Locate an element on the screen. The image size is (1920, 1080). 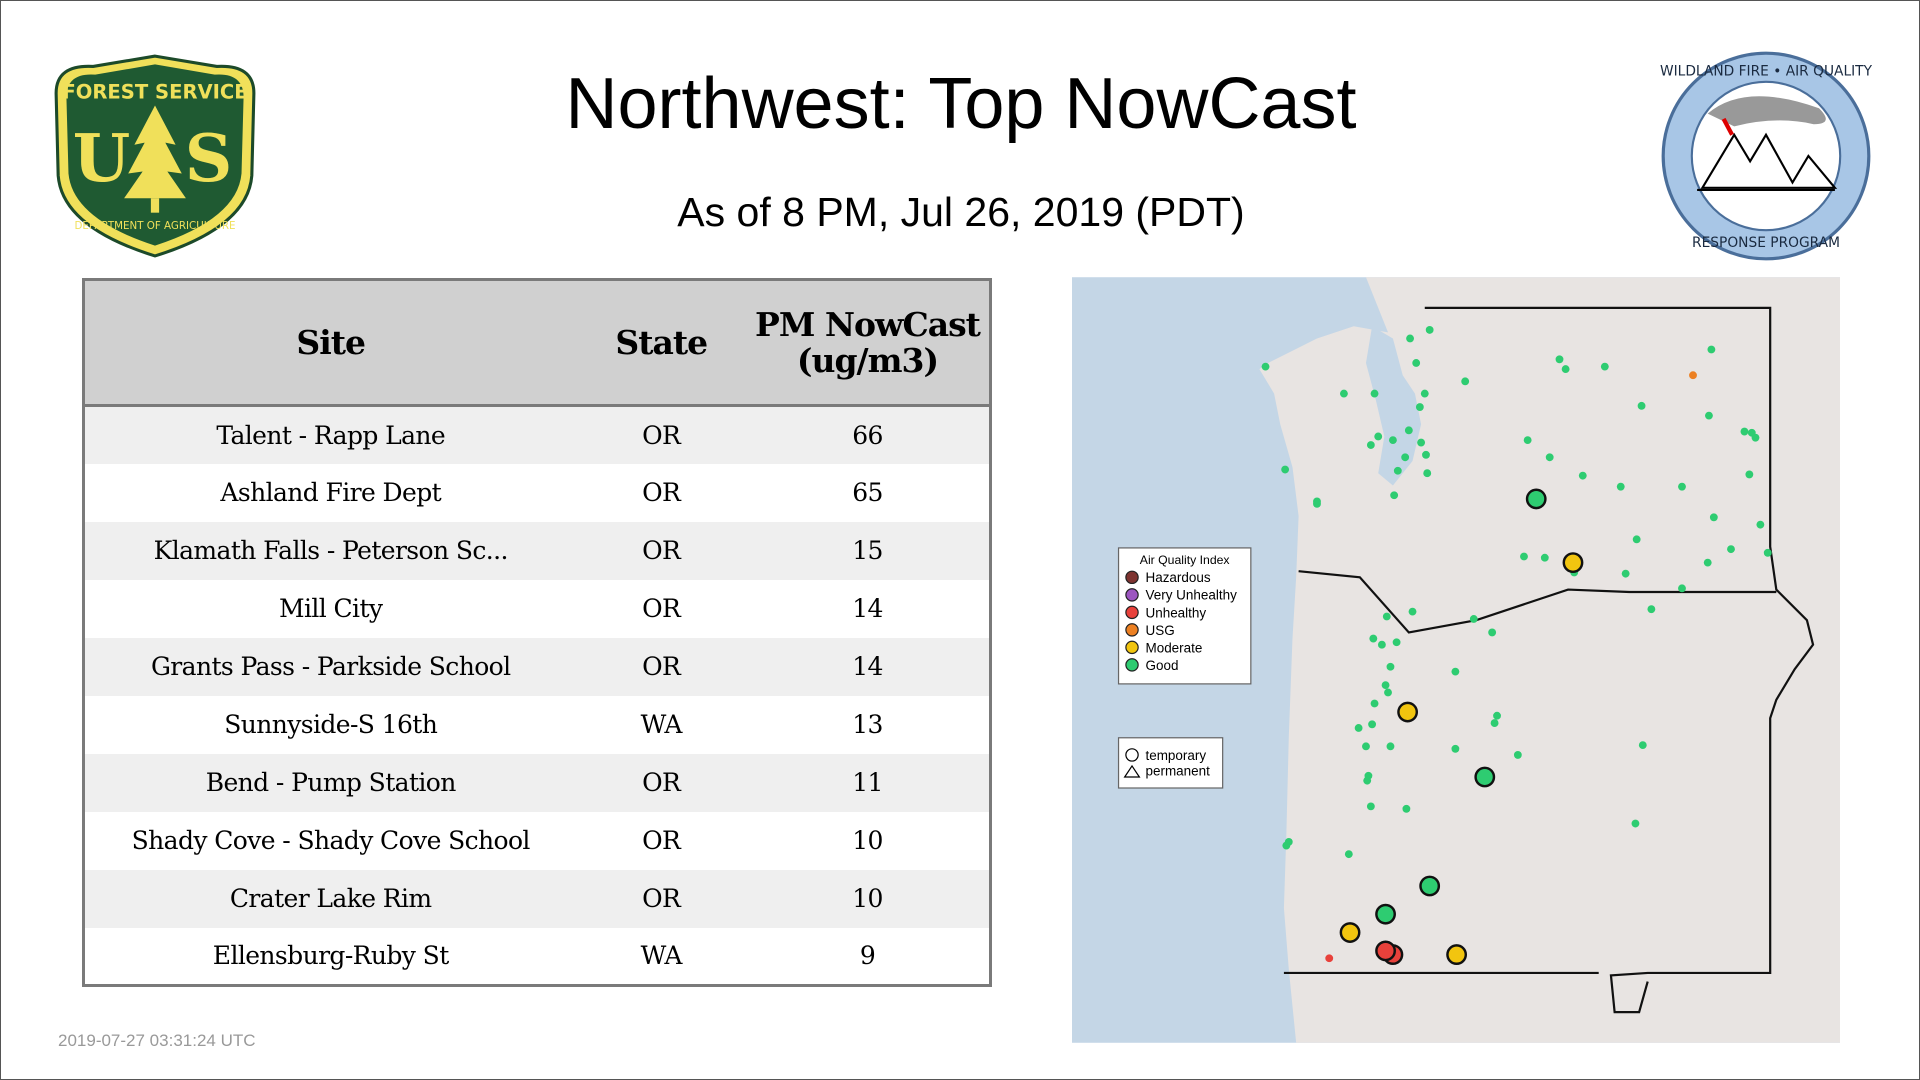
top-site-marker-unhealthy is located at coordinates (1385, 951).